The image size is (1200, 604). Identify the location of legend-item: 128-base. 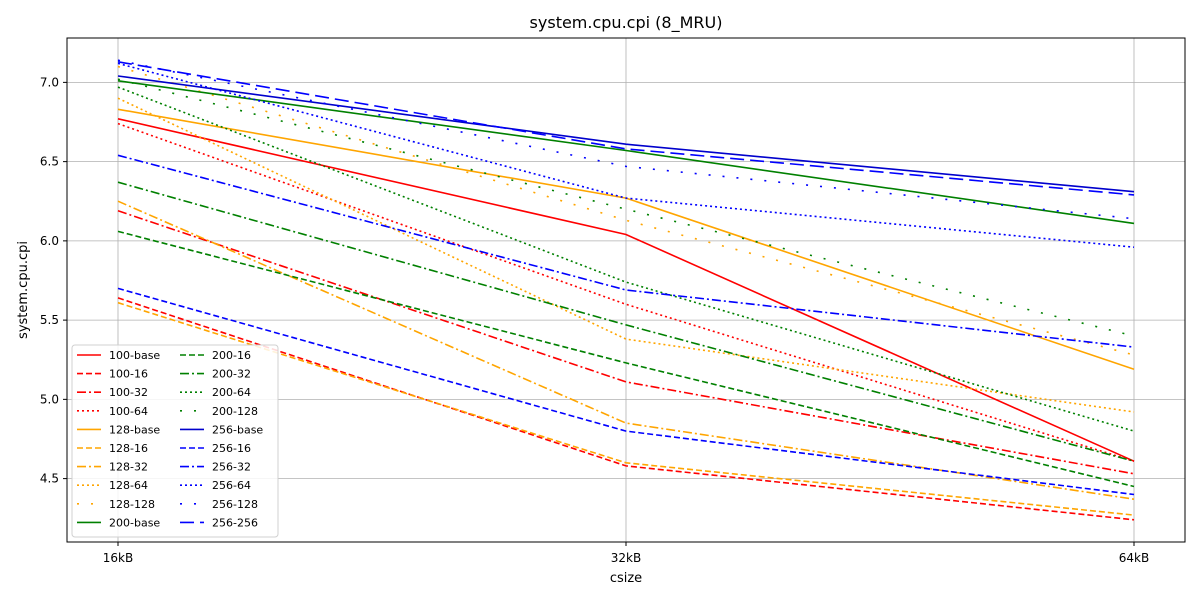
(118, 429).